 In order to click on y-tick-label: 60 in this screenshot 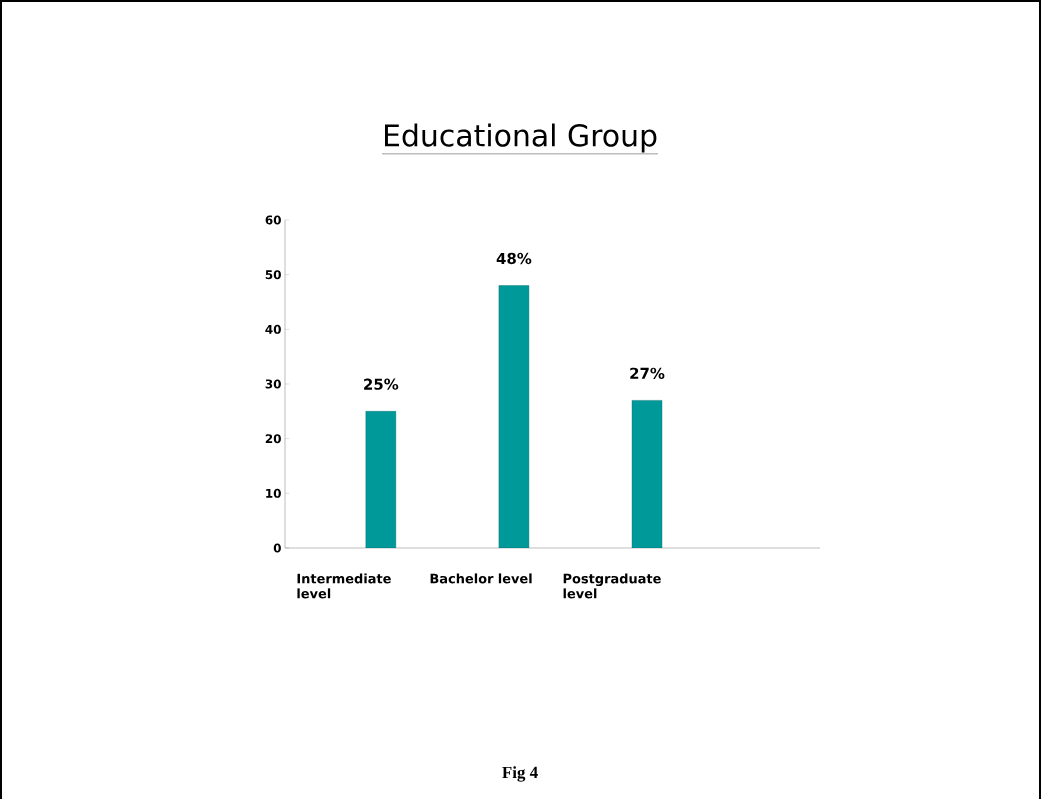, I will do `click(273, 220)`.